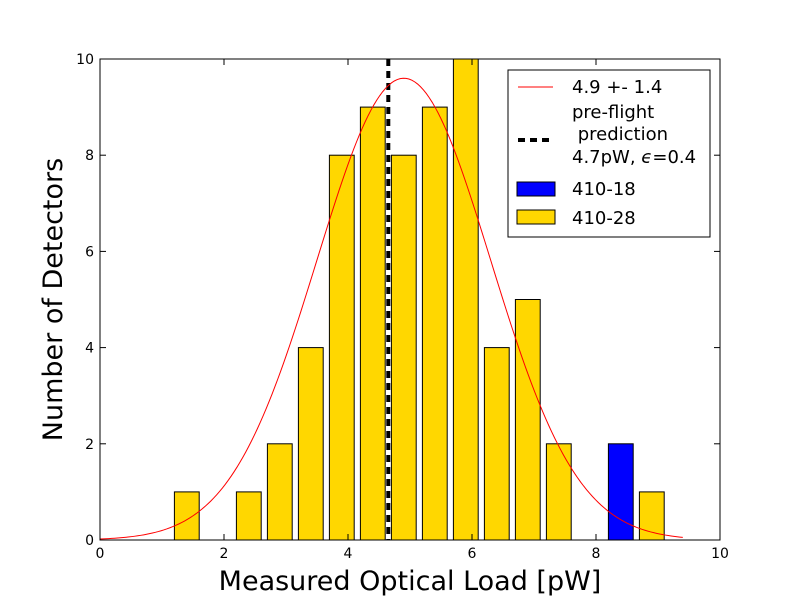 Image resolution: width=800 pixels, height=600 pixels. I want to click on y-tick-label: 6, so click(89, 252).